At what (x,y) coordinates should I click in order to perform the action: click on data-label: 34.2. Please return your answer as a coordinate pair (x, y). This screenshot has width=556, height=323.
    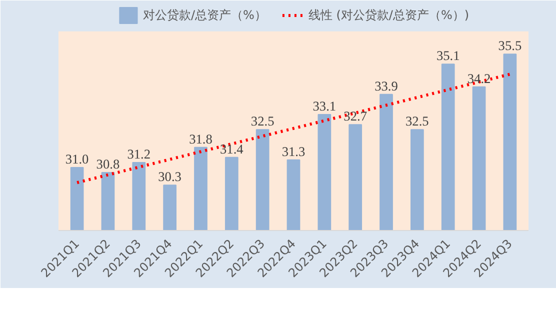
    Looking at the image, I should click on (479, 78).